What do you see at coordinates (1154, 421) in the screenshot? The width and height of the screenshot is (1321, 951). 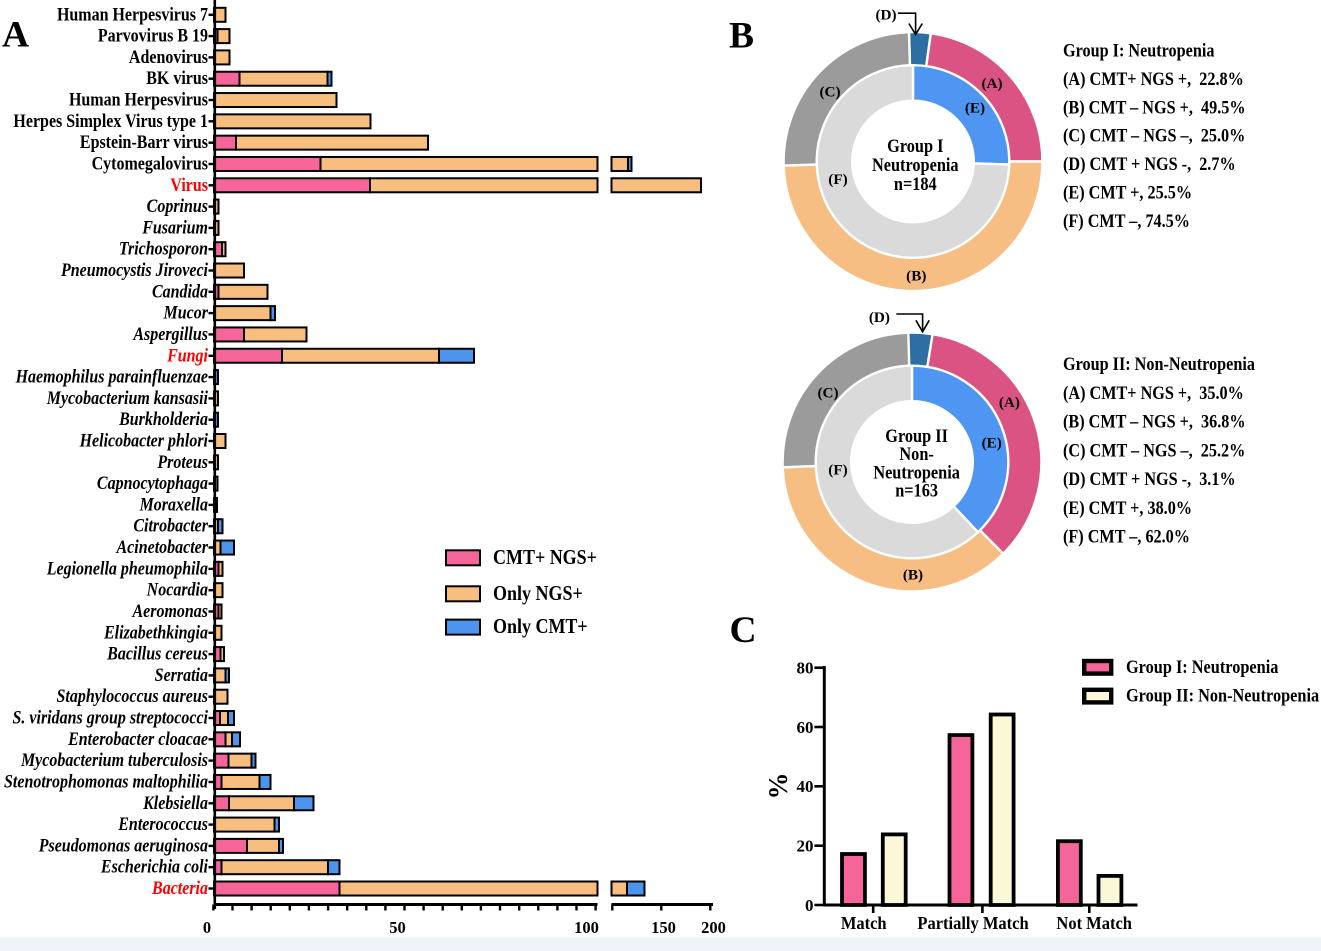 I see `svg-text: (B) CMT – NGS +, 36.8%` at bounding box center [1154, 421].